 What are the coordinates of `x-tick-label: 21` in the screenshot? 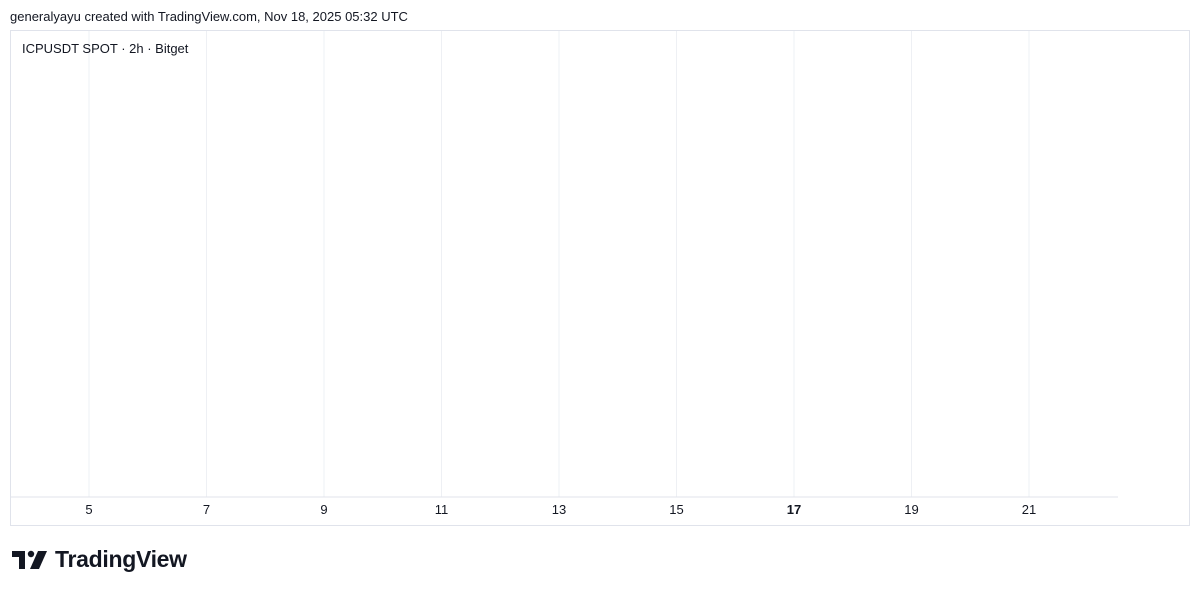 It's located at (1029, 509).